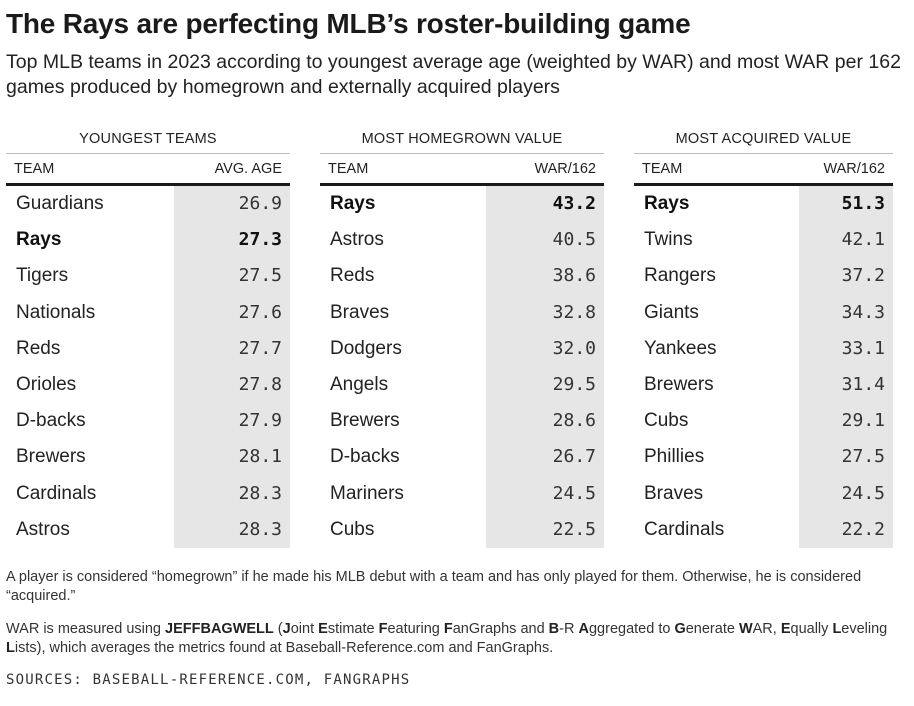  Describe the element at coordinates (545, 385) in the screenshot. I see `value-cell: 29.5` at that location.